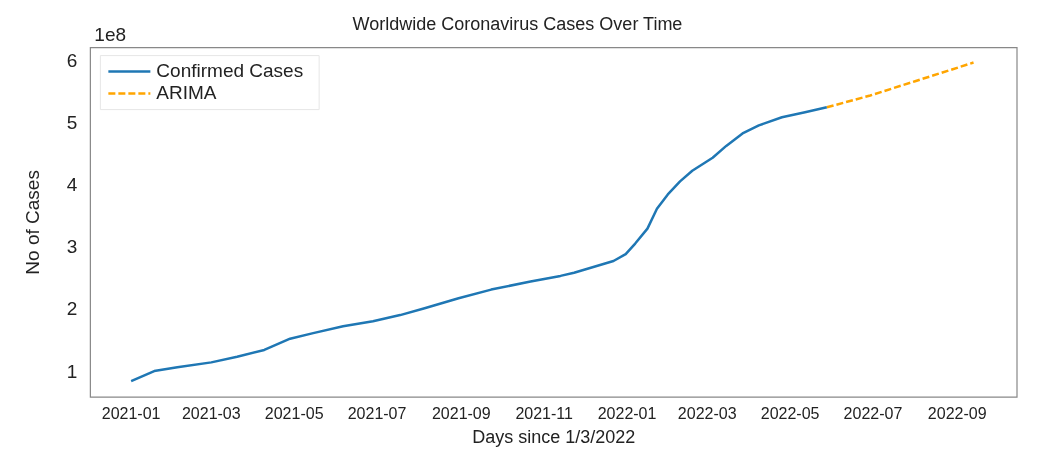 This screenshot has height=461, width=1039. Describe the element at coordinates (461, 414) in the screenshot. I see `x-tick-label: 2021-09` at that location.